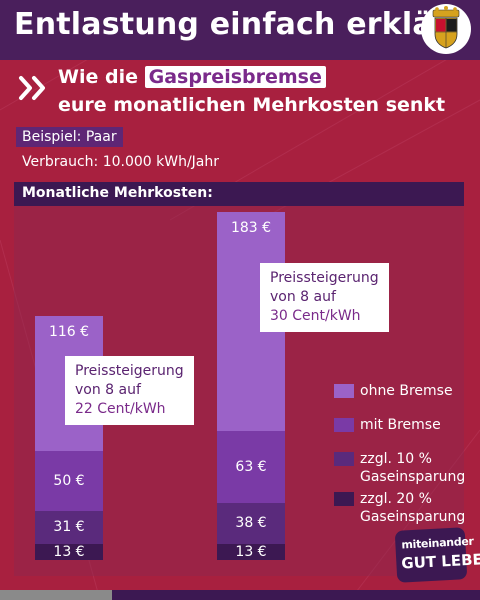 The image size is (480, 600). I want to click on subtitle-prefix: Wie die, so click(98, 77).